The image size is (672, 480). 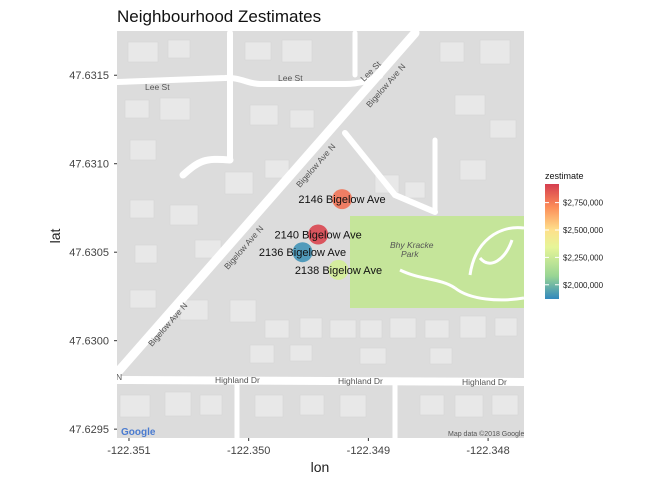 I want to click on legend-break-label-2: $2,500,000, so click(x=583, y=230).